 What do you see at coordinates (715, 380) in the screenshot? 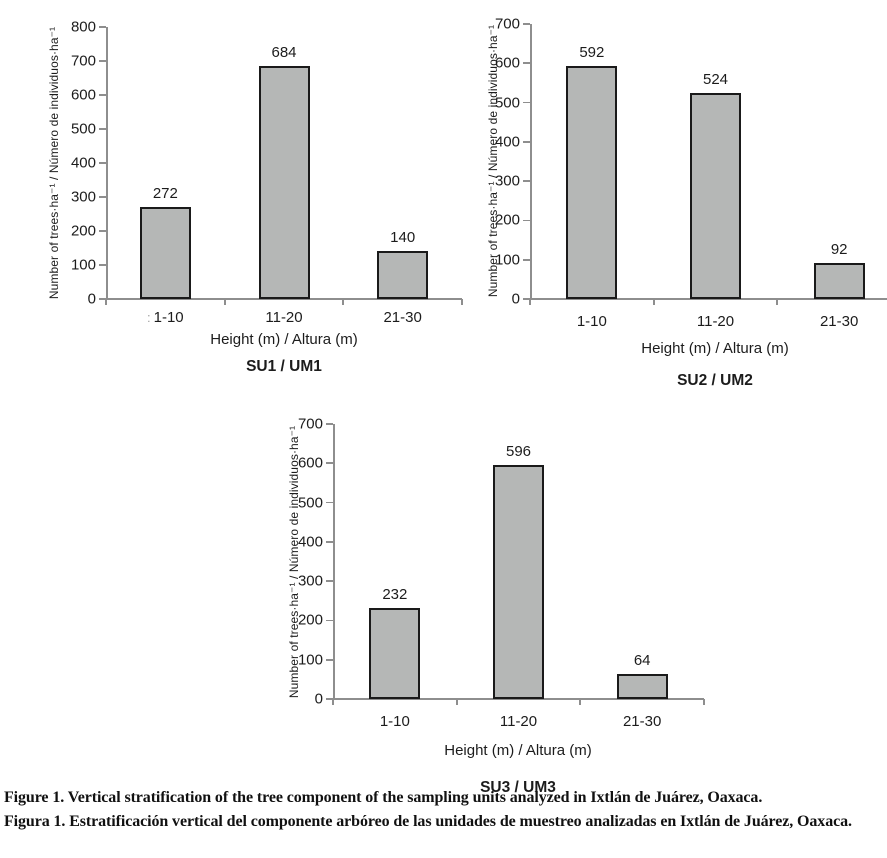
I see `chart-title: SU2 / UM2` at bounding box center [715, 380].